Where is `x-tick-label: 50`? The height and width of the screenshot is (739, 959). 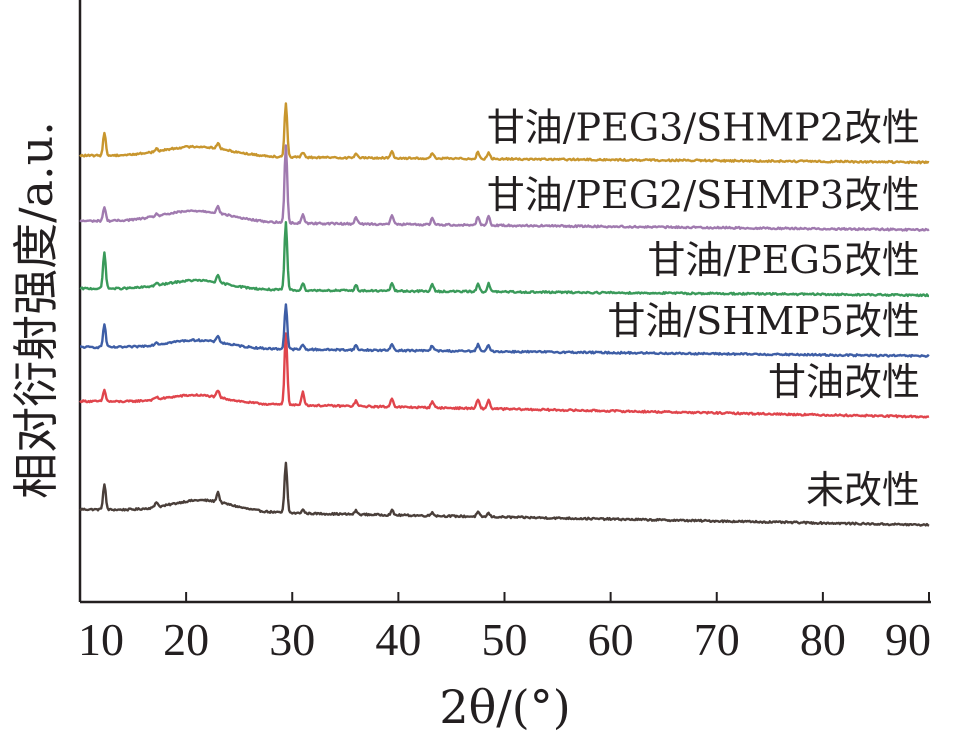 x-tick-label: 50 is located at coordinates (505, 639).